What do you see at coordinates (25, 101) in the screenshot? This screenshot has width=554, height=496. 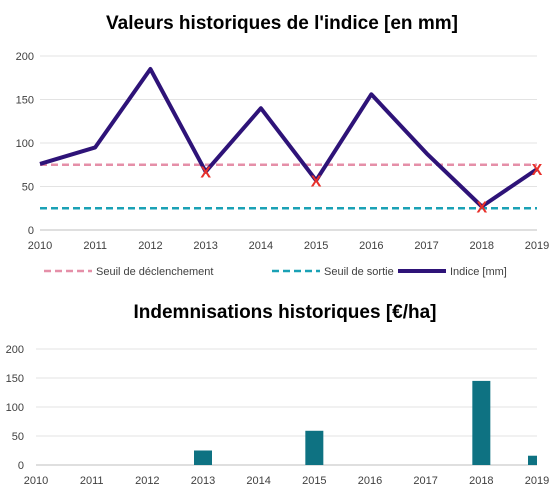 I see `chart1-y-tick-label: 150` at bounding box center [25, 101].